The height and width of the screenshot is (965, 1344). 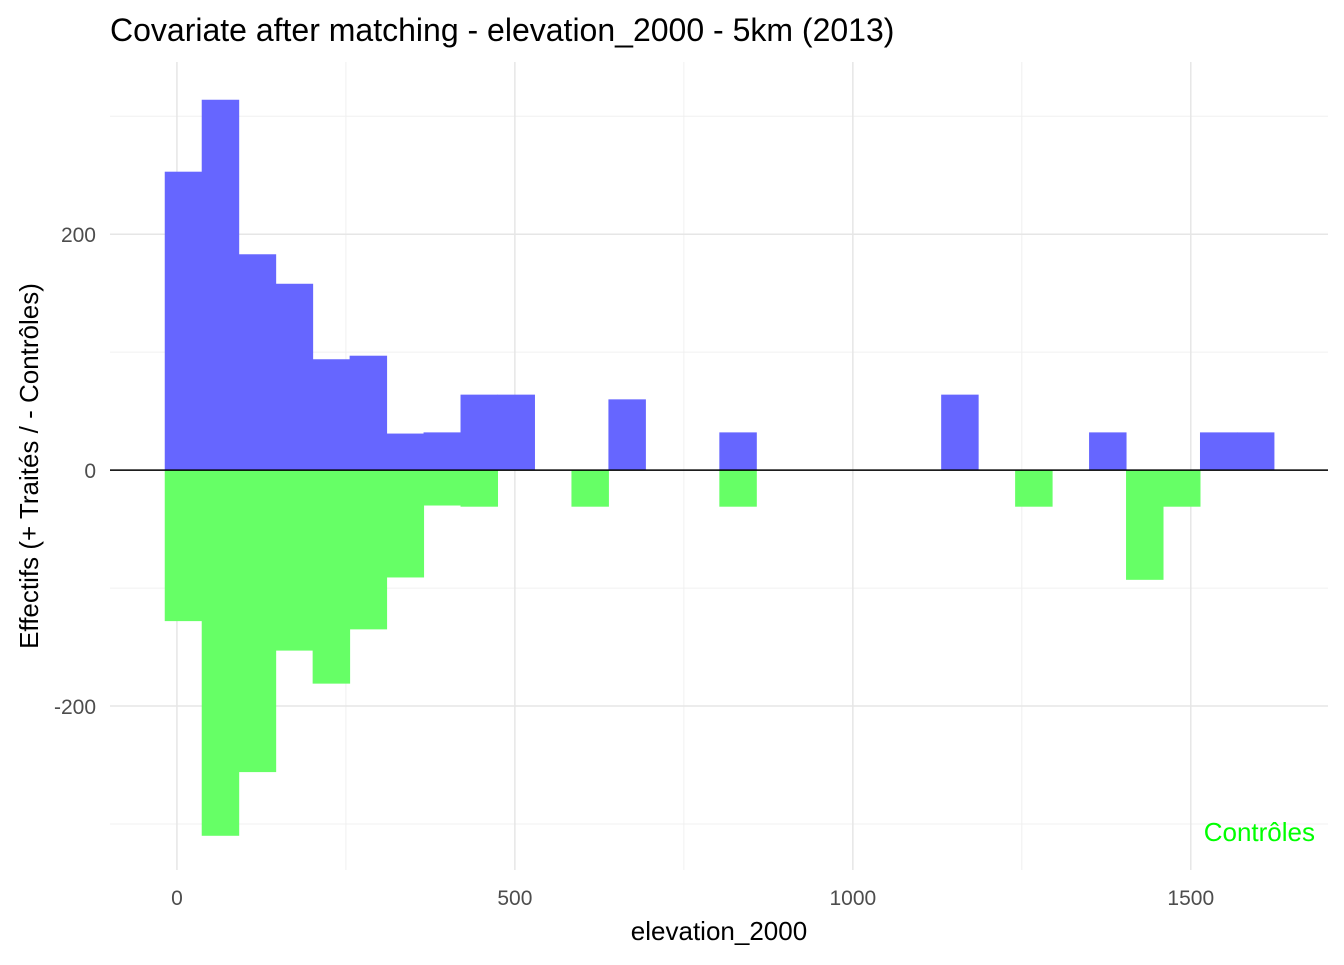 I want to click on x-tick-label: 500, so click(x=514, y=898).